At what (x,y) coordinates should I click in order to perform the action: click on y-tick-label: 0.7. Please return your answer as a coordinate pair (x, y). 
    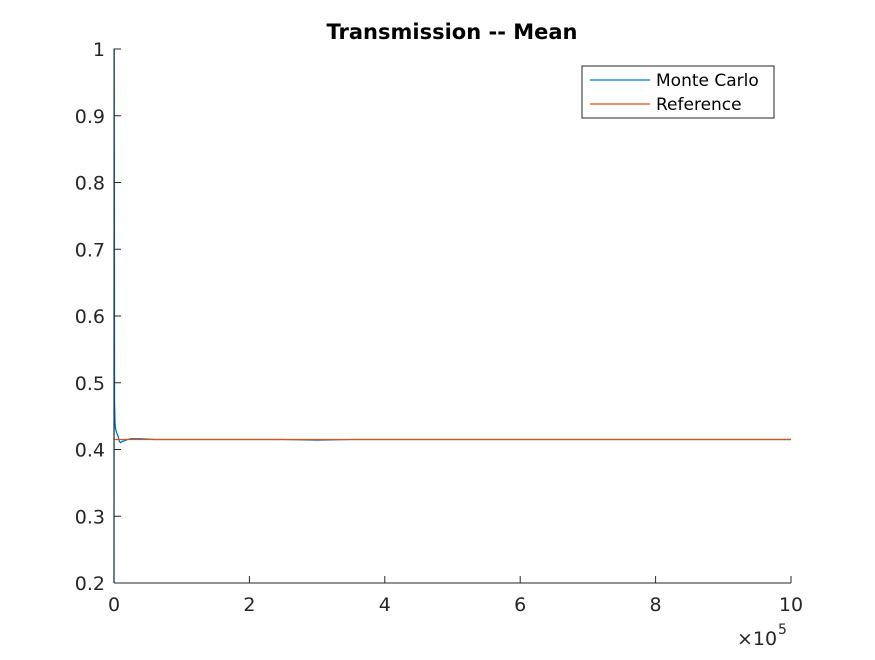
    Looking at the image, I should click on (90, 250).